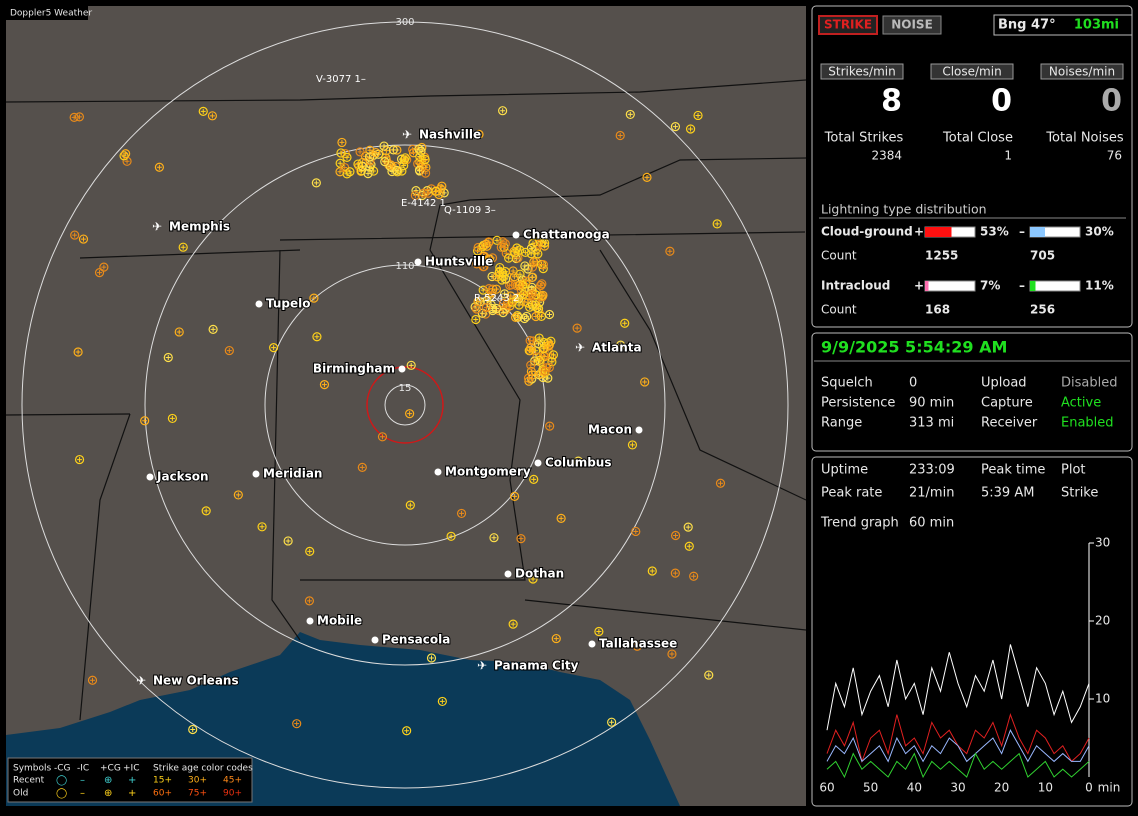  What do you see at coordinates (288, 304) in the screenshot?
I see `city-label: Tupelo` at bounding box center [288, 304].